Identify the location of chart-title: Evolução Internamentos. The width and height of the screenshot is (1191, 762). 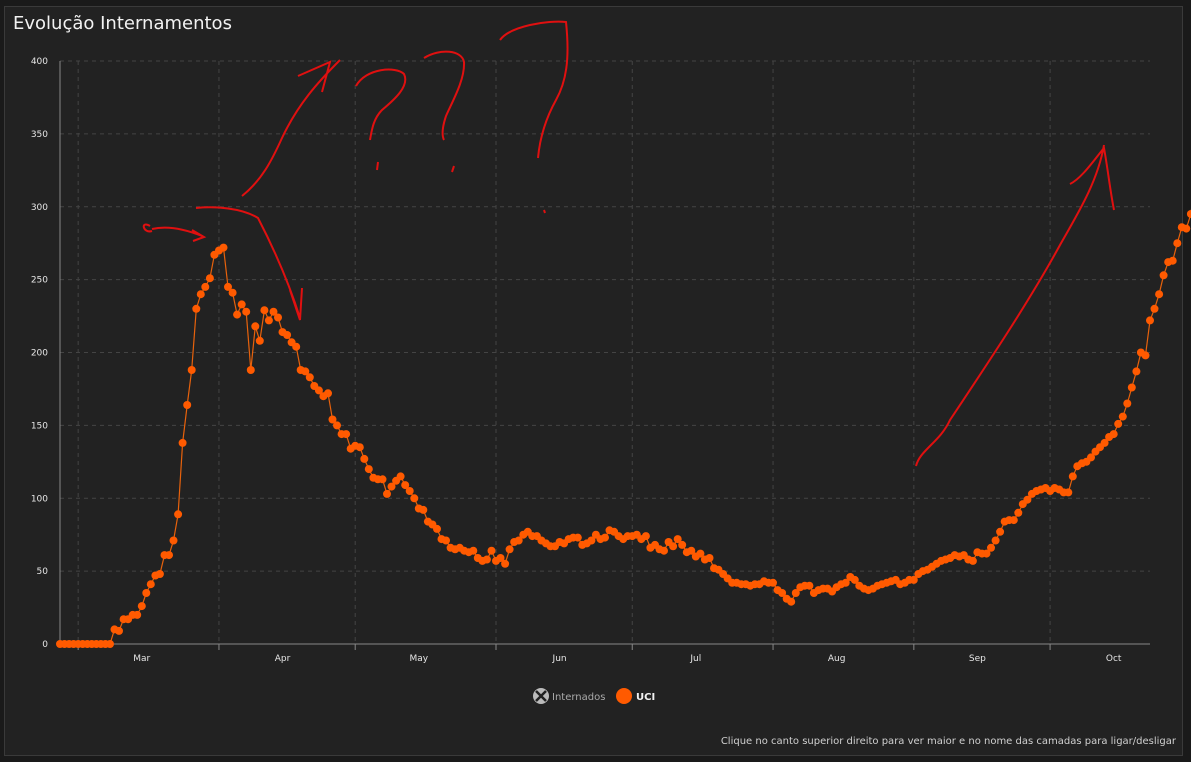
(122, 23).